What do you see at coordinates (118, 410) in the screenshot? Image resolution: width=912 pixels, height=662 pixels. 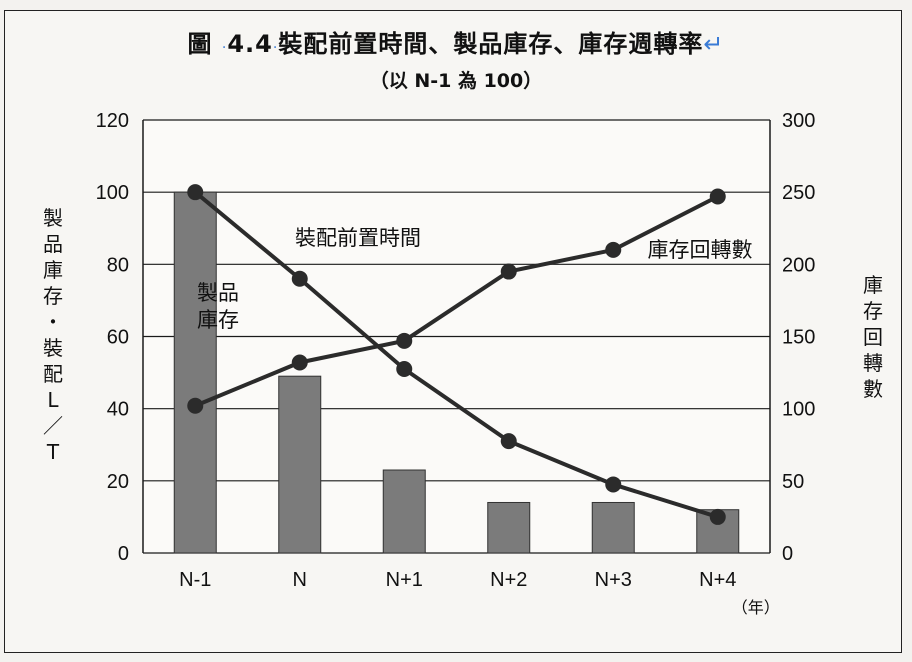 I see `y-left-tick-label: 40` at bounding box center [118, 410].